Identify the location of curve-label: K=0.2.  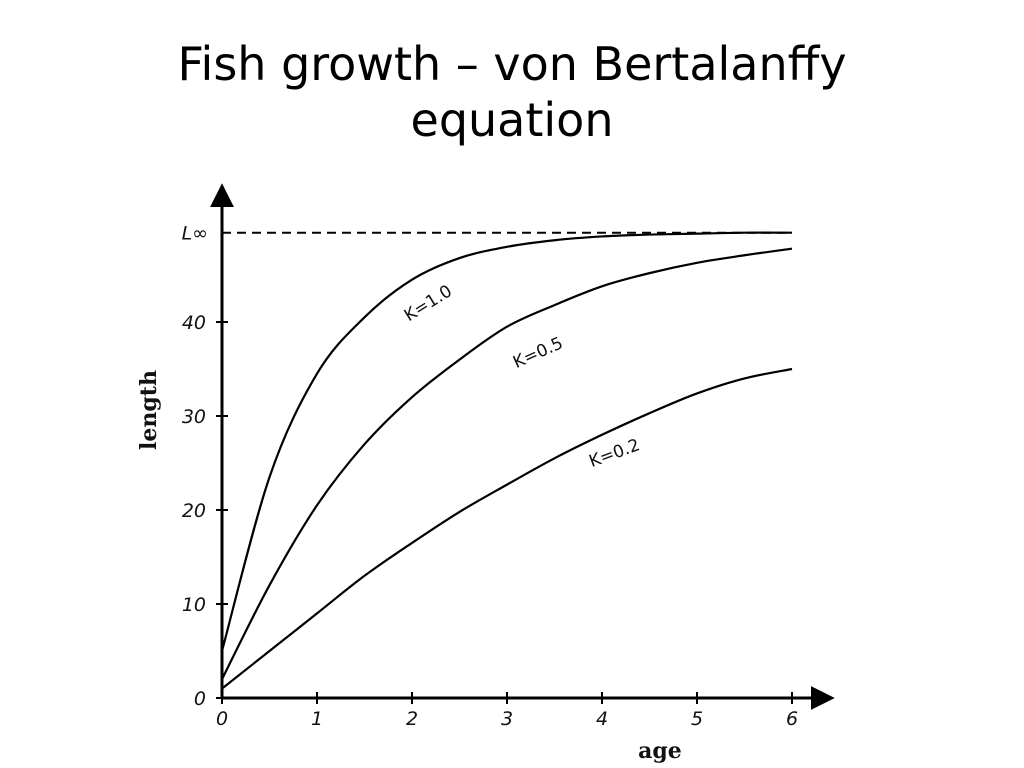
(614, 453).